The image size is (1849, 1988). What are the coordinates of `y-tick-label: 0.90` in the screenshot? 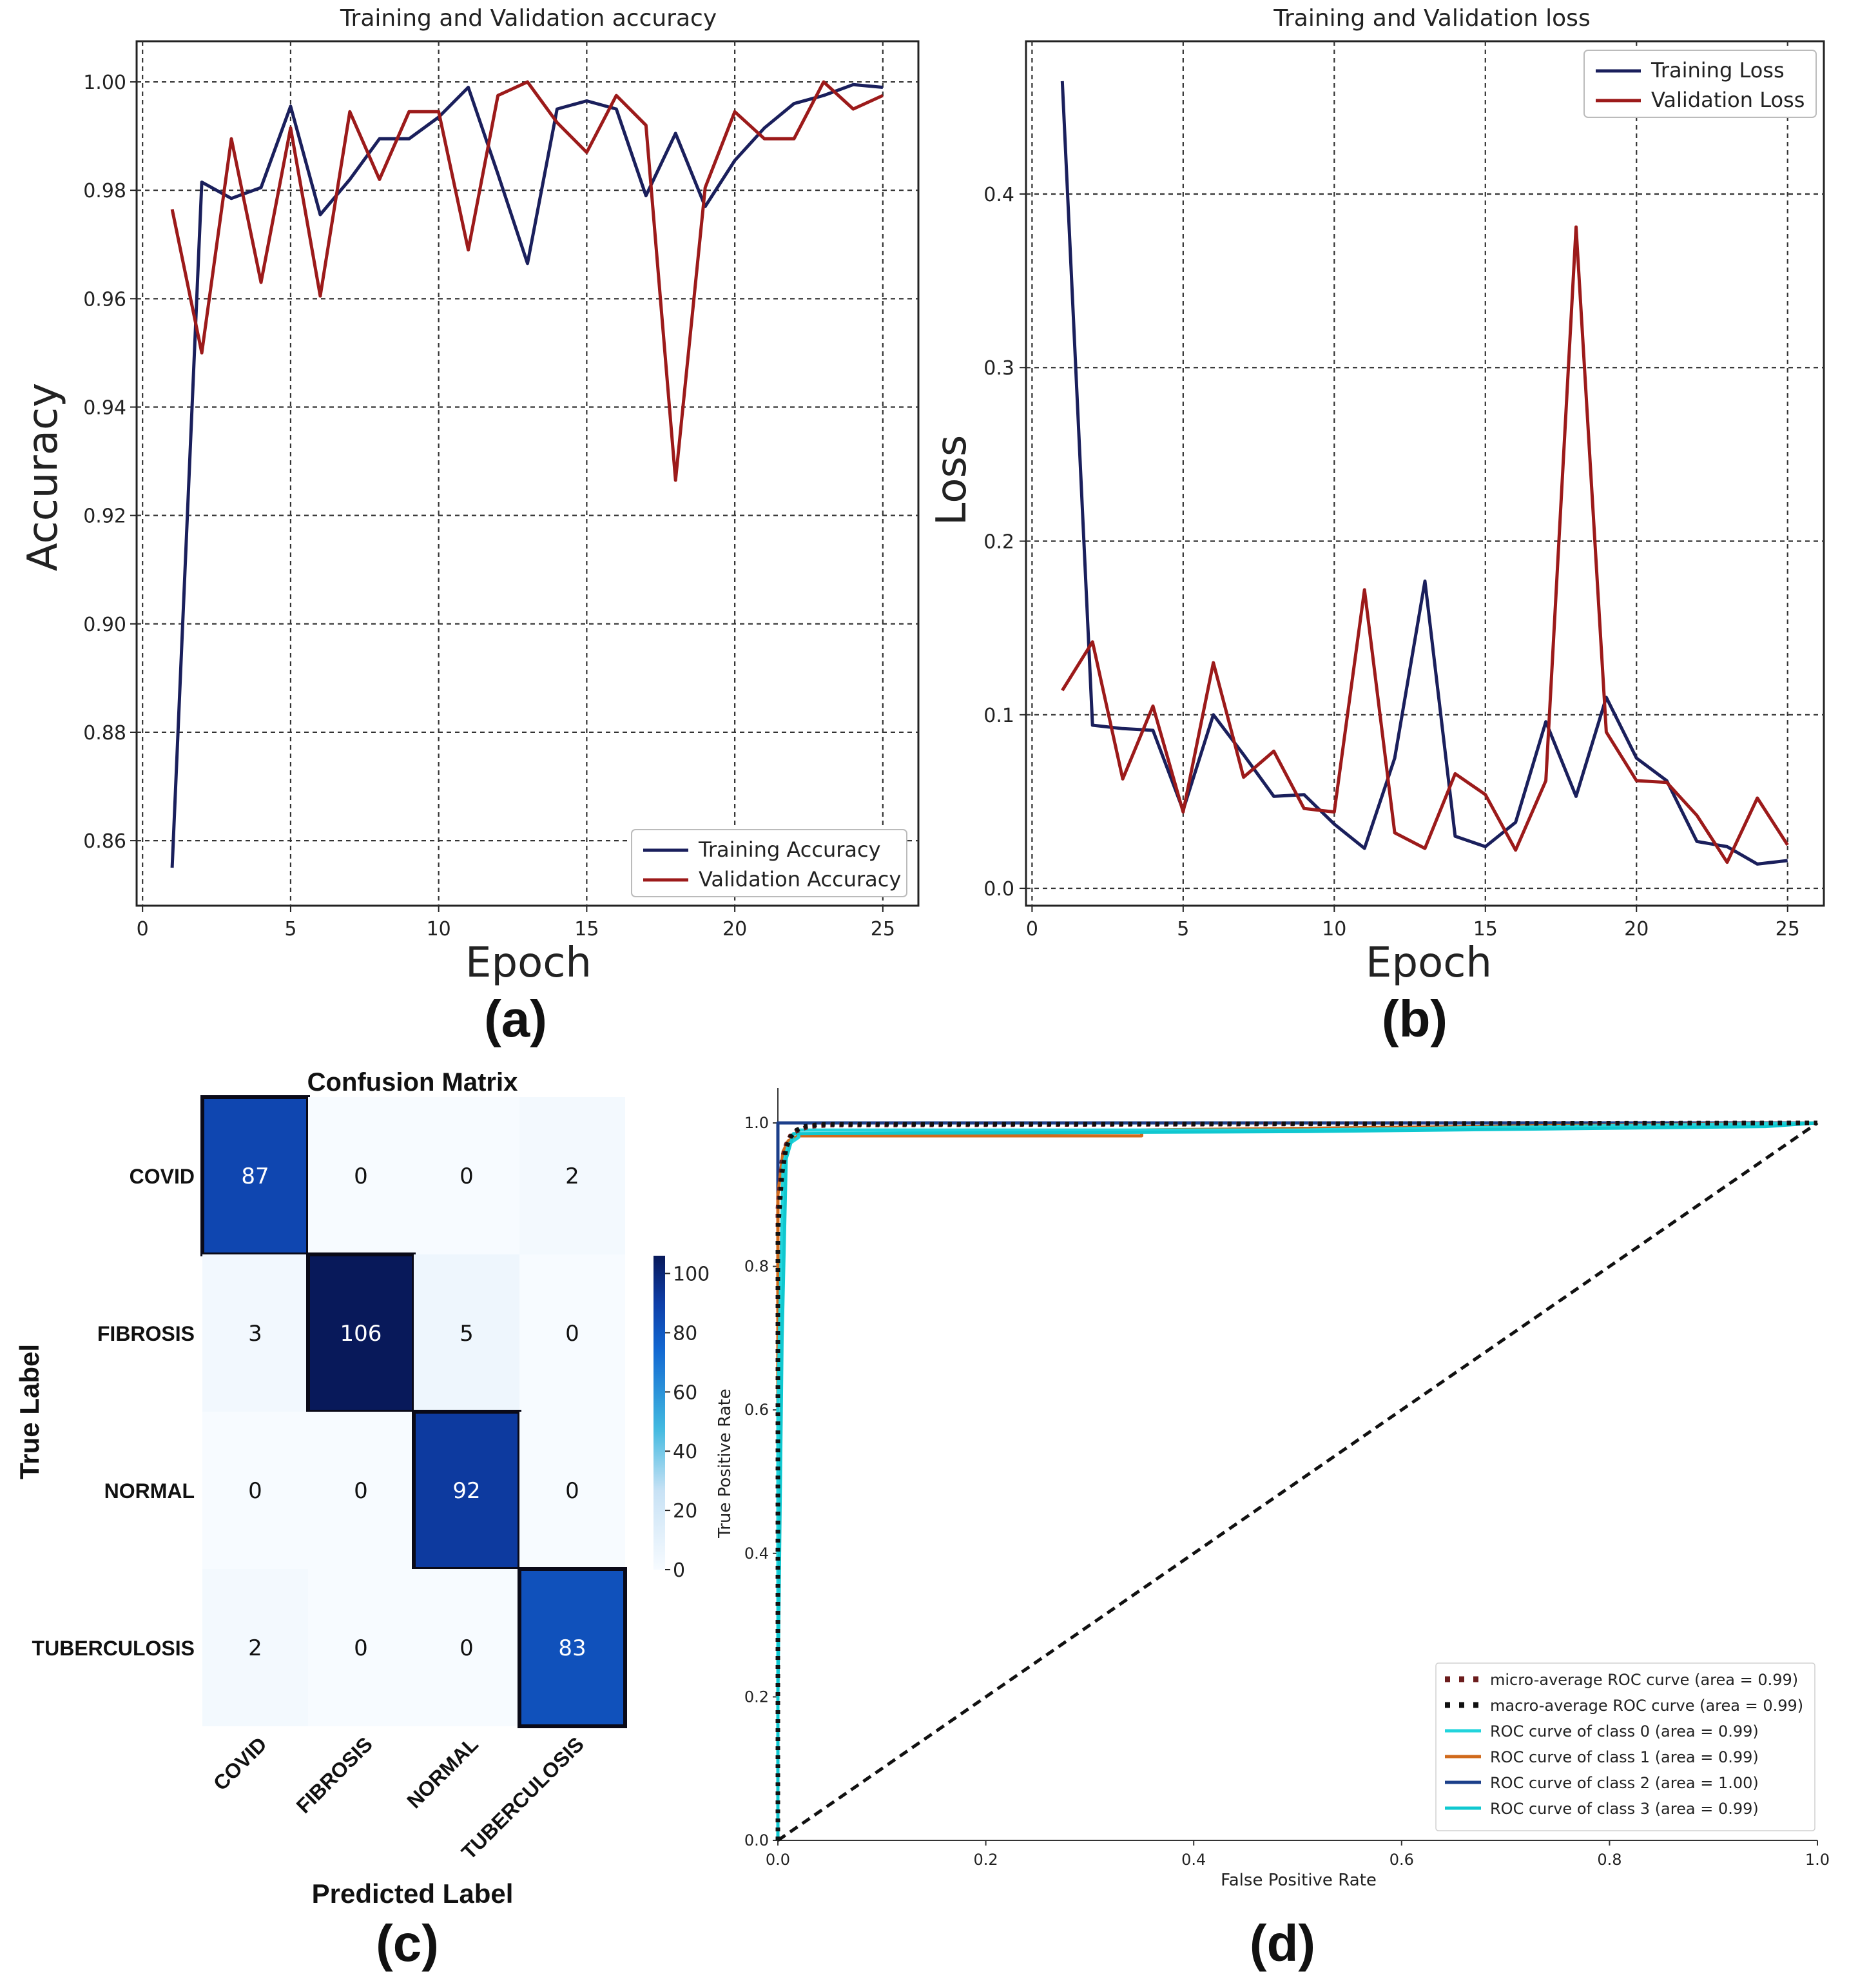 It's located at (105, 625).